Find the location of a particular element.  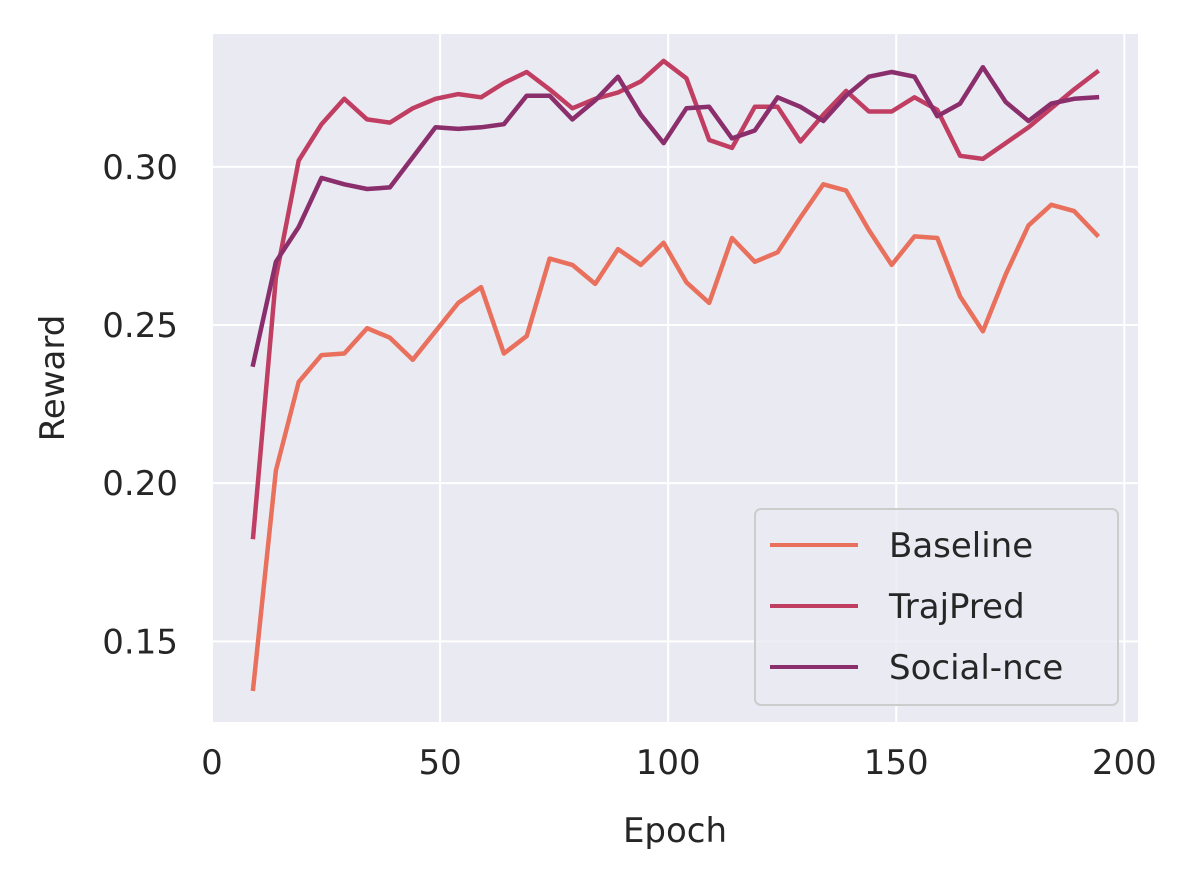

x-tick-label: 100 is located at coordinates (668, 763).